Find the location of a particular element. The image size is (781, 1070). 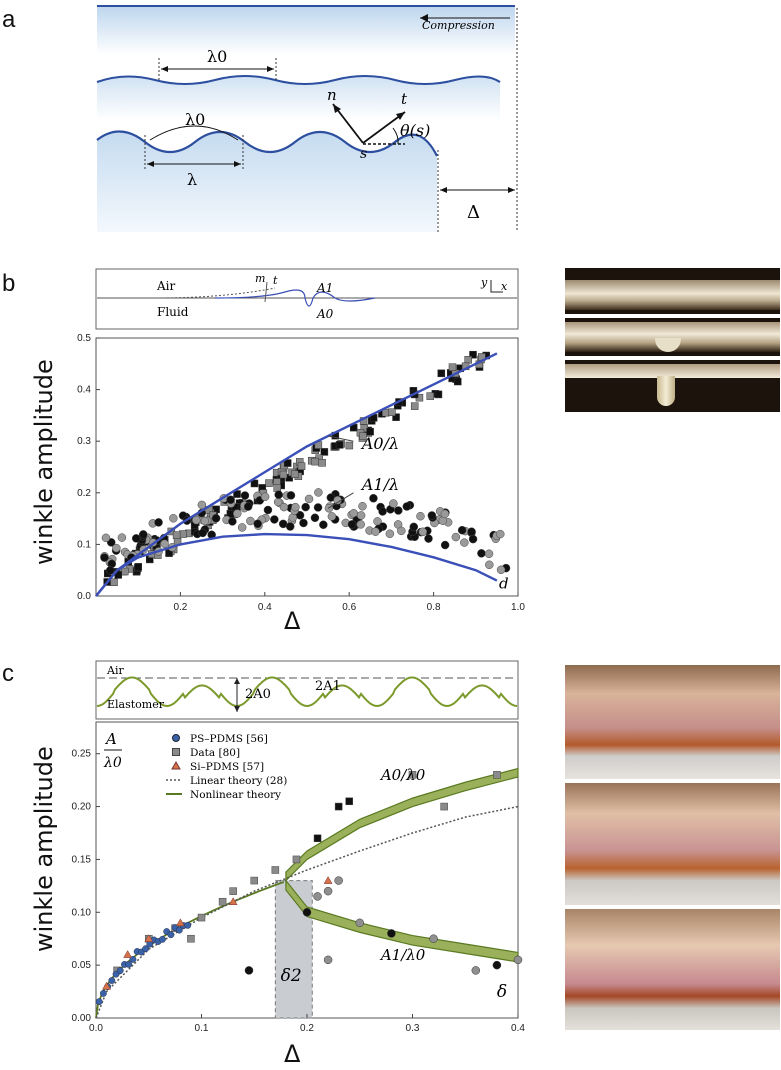

legend-label: Data [80] is located at coordinates (215, 753).